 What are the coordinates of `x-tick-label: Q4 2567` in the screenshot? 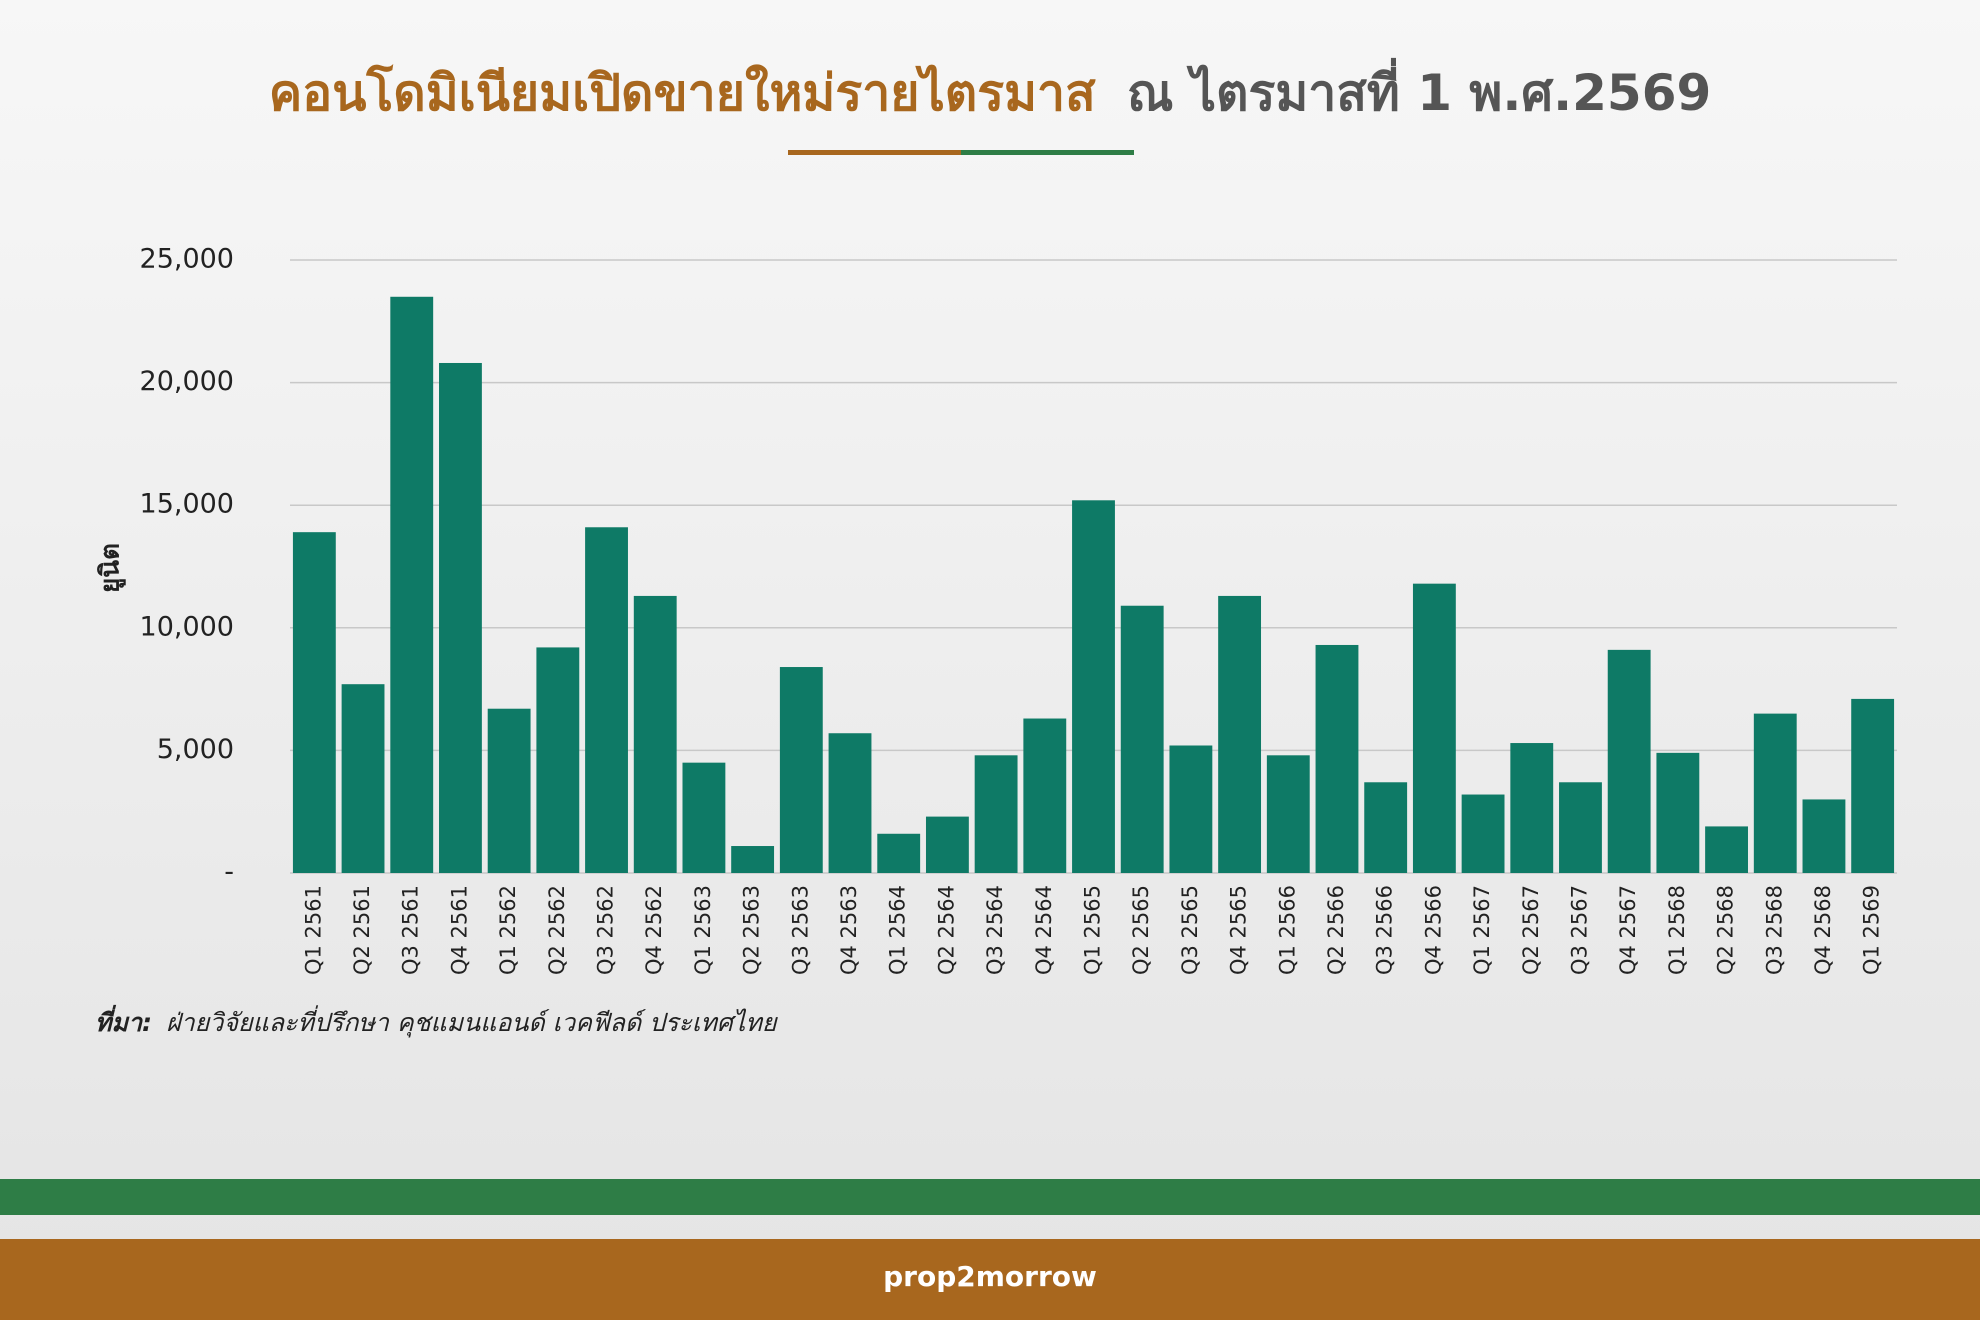 It's located at (1628, 930).